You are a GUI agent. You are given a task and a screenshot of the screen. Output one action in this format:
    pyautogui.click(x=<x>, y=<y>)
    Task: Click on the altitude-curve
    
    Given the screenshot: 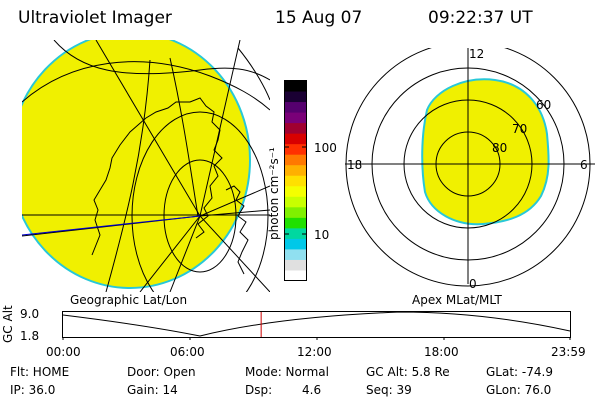 What is the action you would take?
    pyautogui.click(x=316, y=324)
    